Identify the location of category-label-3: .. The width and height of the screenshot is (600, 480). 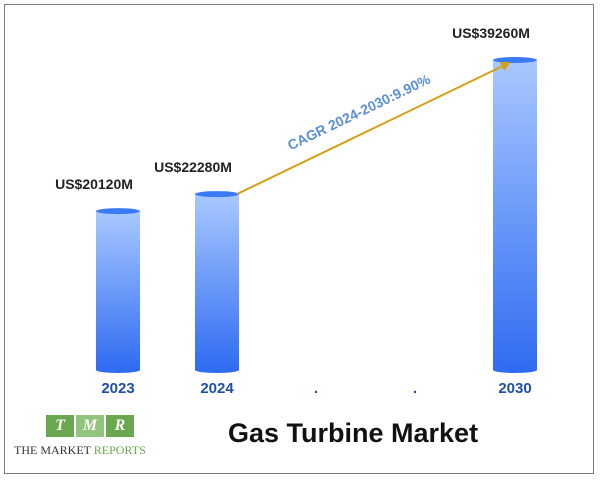
(415, 388).